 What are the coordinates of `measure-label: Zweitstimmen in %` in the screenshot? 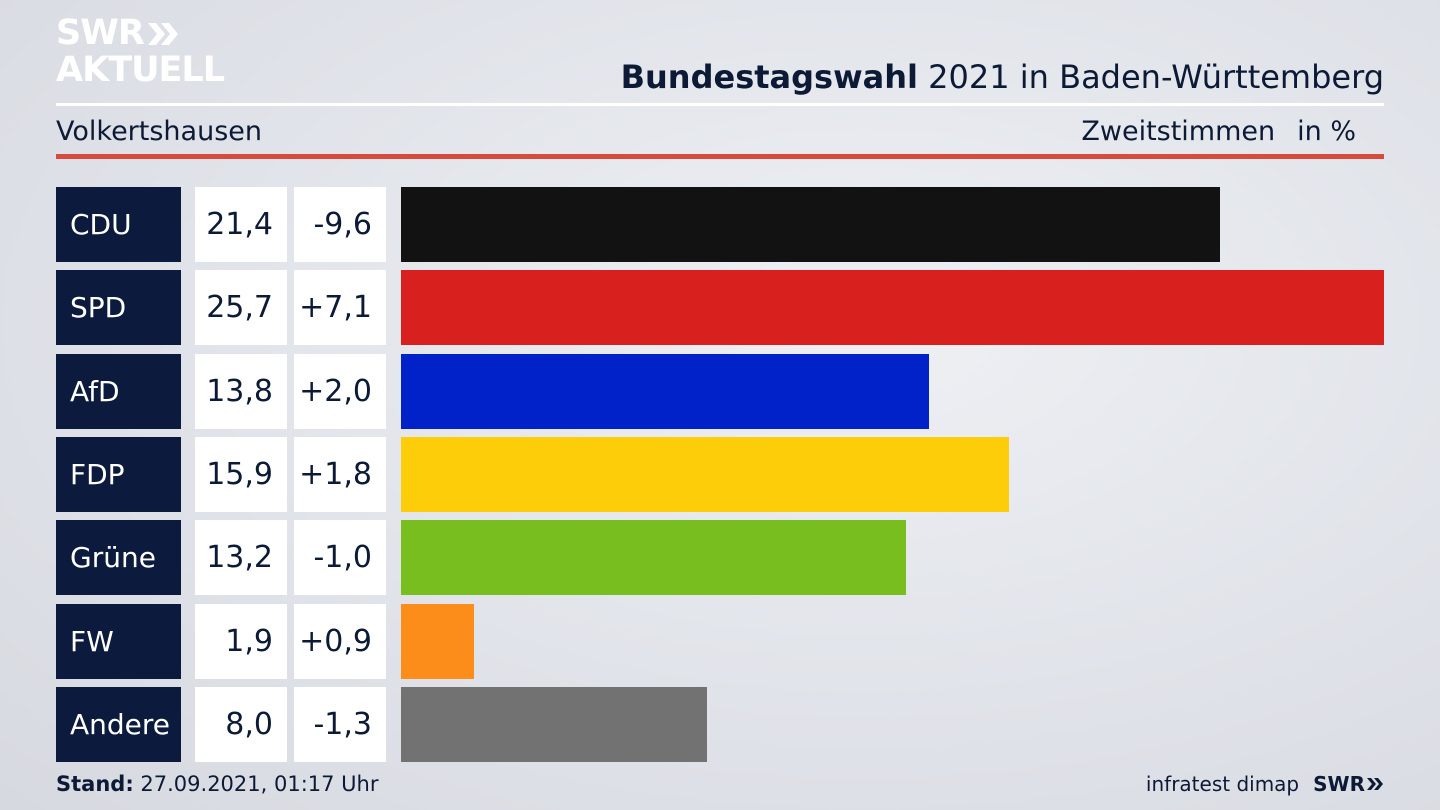 It's located at (1218, 131).